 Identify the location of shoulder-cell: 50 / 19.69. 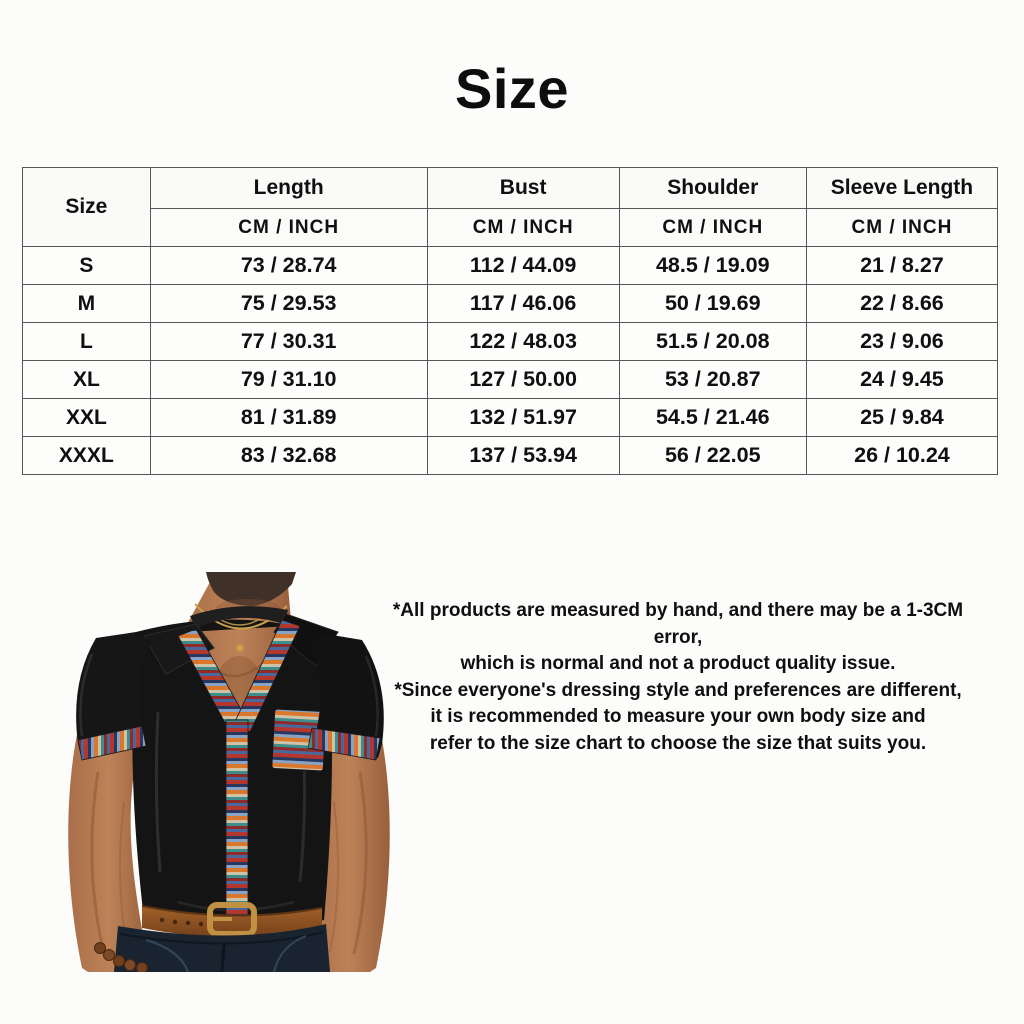
(712, 303).